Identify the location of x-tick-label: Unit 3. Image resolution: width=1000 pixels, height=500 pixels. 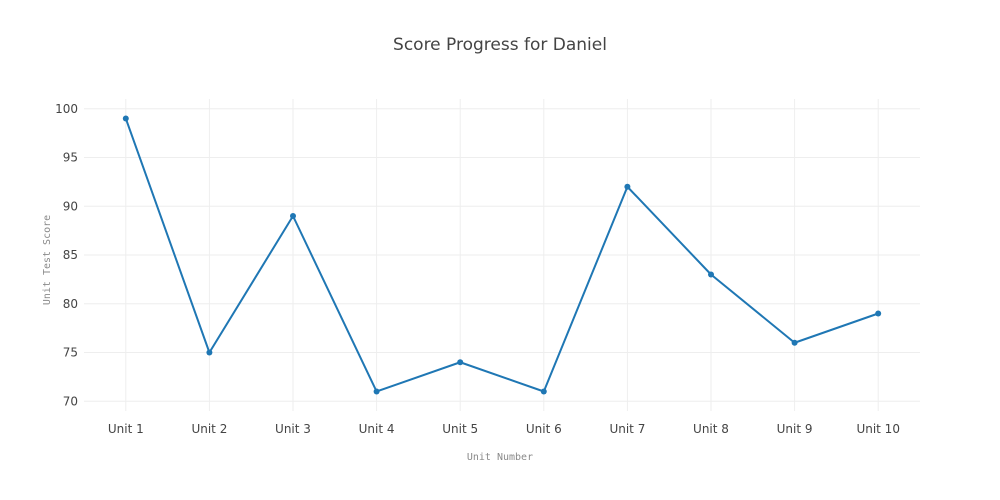
(293, 429).